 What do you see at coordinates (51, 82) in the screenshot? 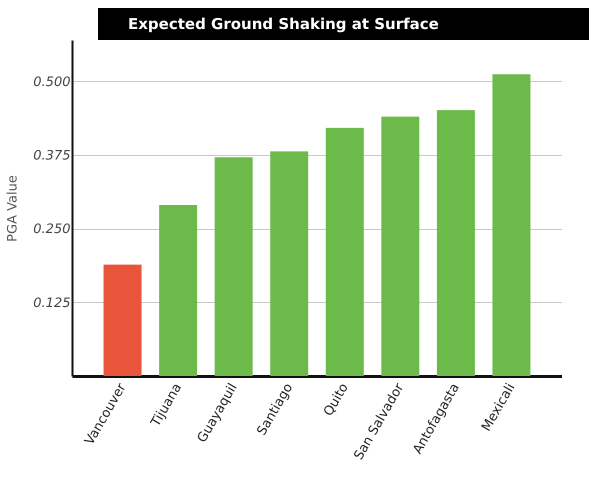
I see `y-tick-label: 0.500` at bounding box center [51, 82].